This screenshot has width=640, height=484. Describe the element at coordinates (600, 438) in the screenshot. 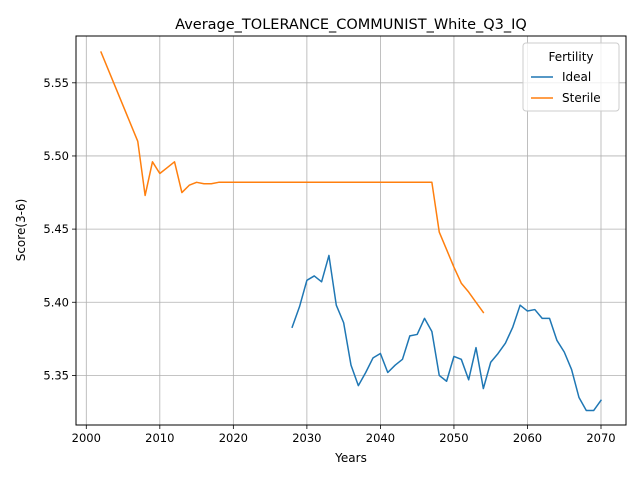

I see `x-tick-label: 2070` at that location.